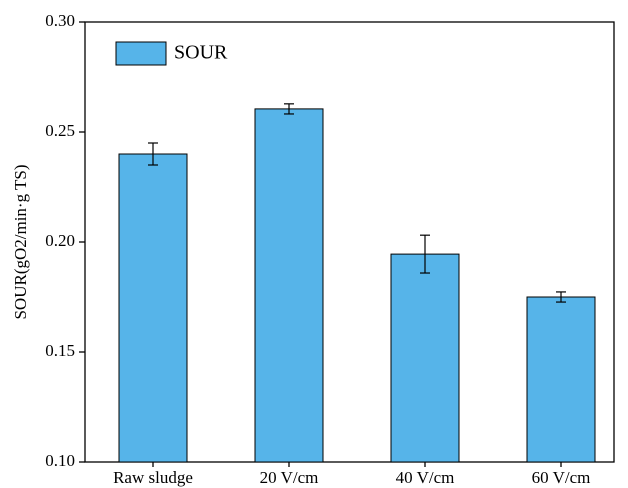 This screenshot has width=628, height=488. I want to click on y-tick-label: 0.25, so click(60, 130).